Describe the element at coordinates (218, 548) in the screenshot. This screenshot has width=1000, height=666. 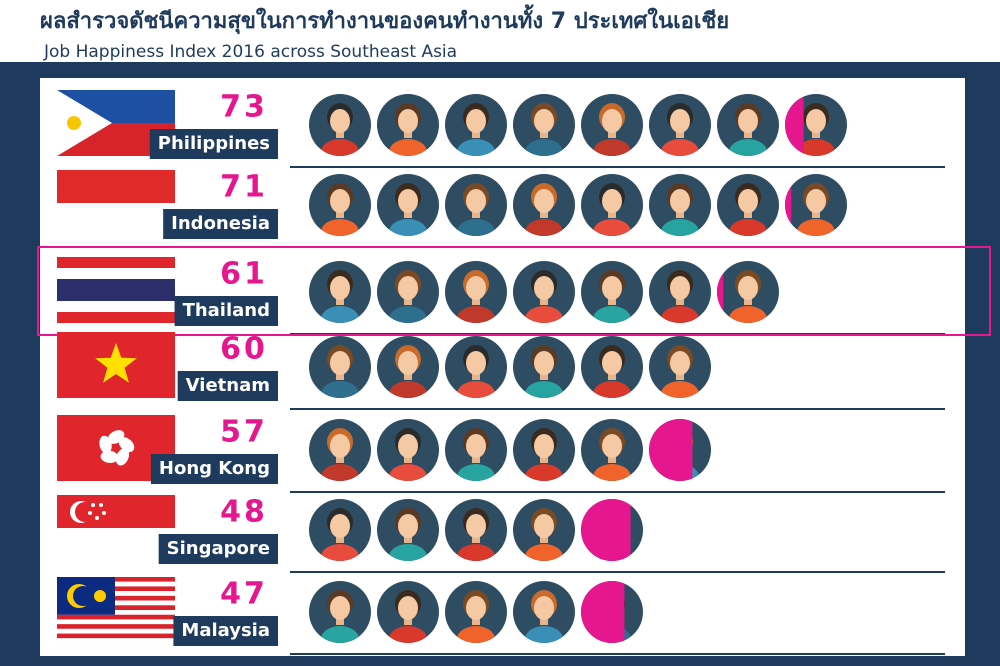
I see `country-label: Singapore` at that location.